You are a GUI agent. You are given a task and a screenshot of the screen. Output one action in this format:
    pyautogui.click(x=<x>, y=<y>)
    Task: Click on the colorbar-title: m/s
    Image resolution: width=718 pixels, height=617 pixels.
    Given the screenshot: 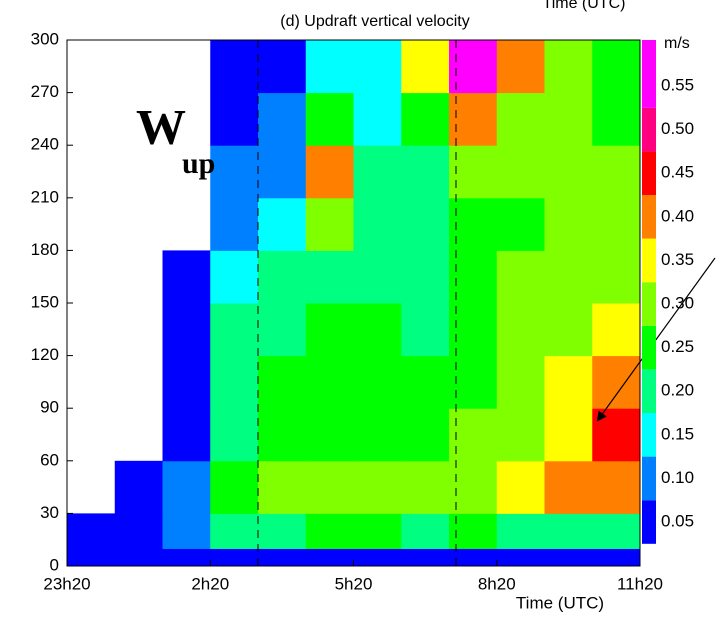 What is the action you would take?
    pyautogui.click(x=677, y=43)
    